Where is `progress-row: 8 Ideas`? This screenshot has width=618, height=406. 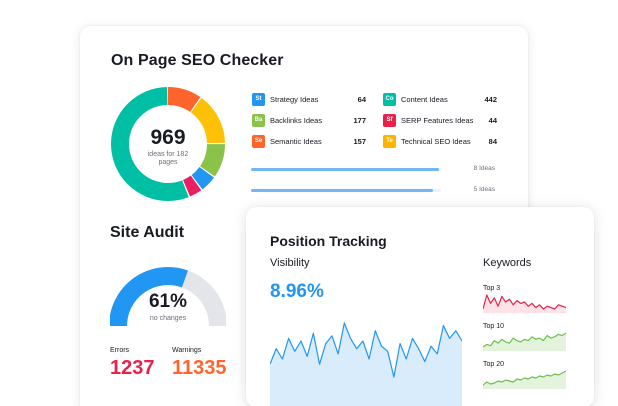
progress-row: 8 Ideas is located at coordinates (373, 170).